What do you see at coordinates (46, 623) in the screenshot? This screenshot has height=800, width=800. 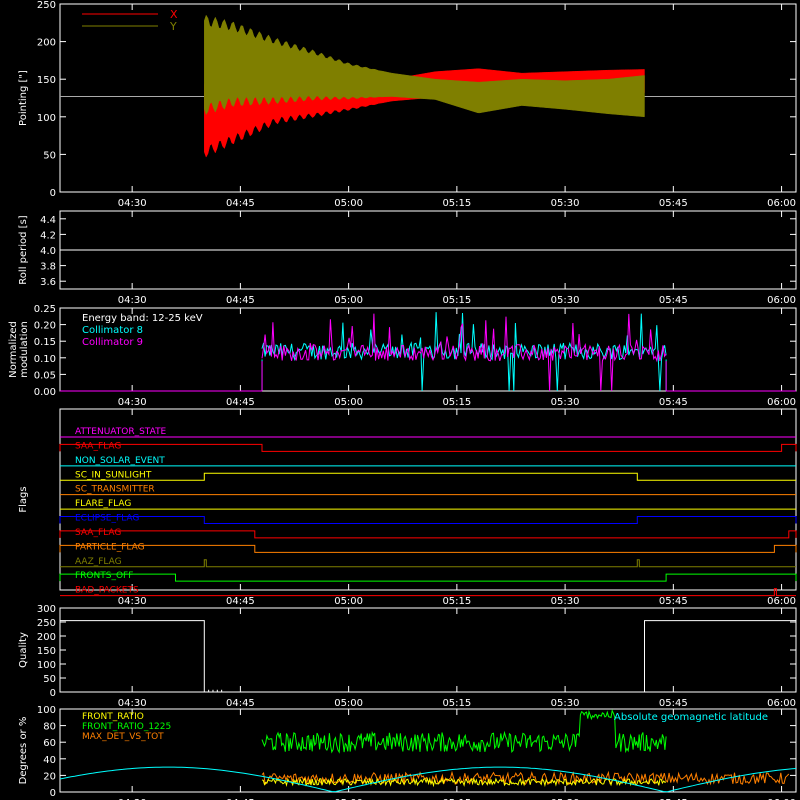 I see `y-tick-label: 250` at bounding box center [46, 623].